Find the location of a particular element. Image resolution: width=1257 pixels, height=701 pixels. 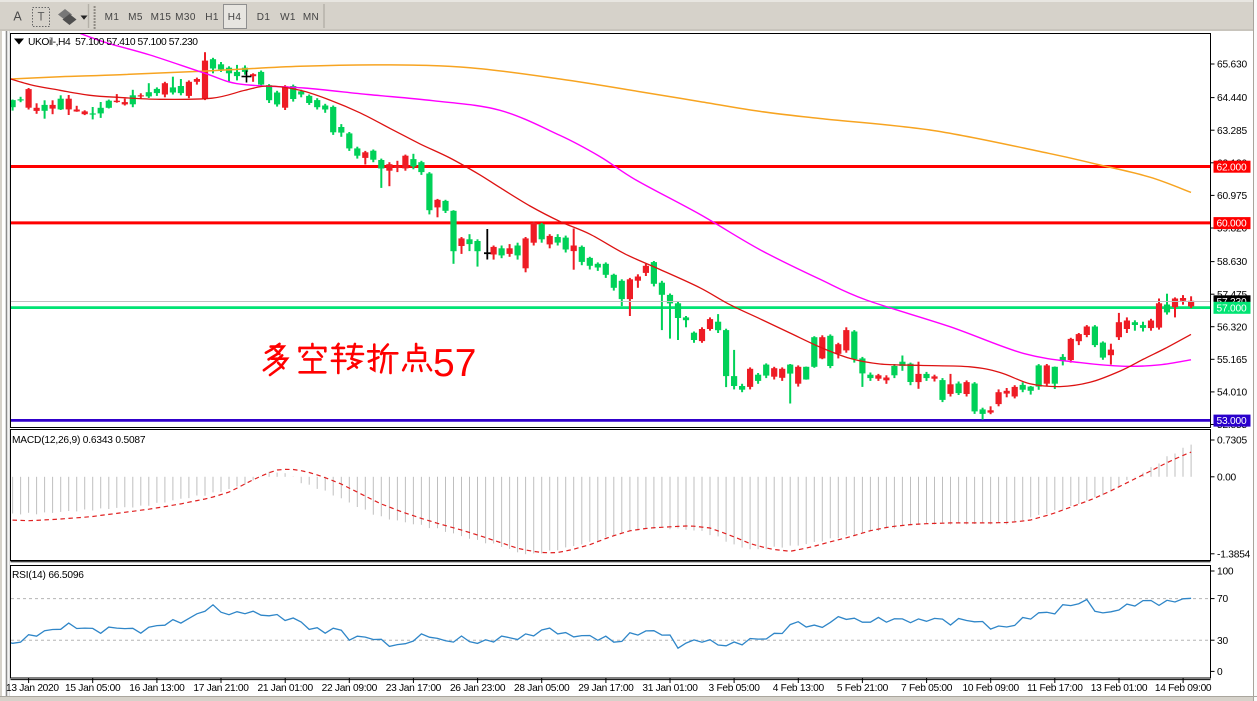

svg-text: A is located at coordinates (17, 17).